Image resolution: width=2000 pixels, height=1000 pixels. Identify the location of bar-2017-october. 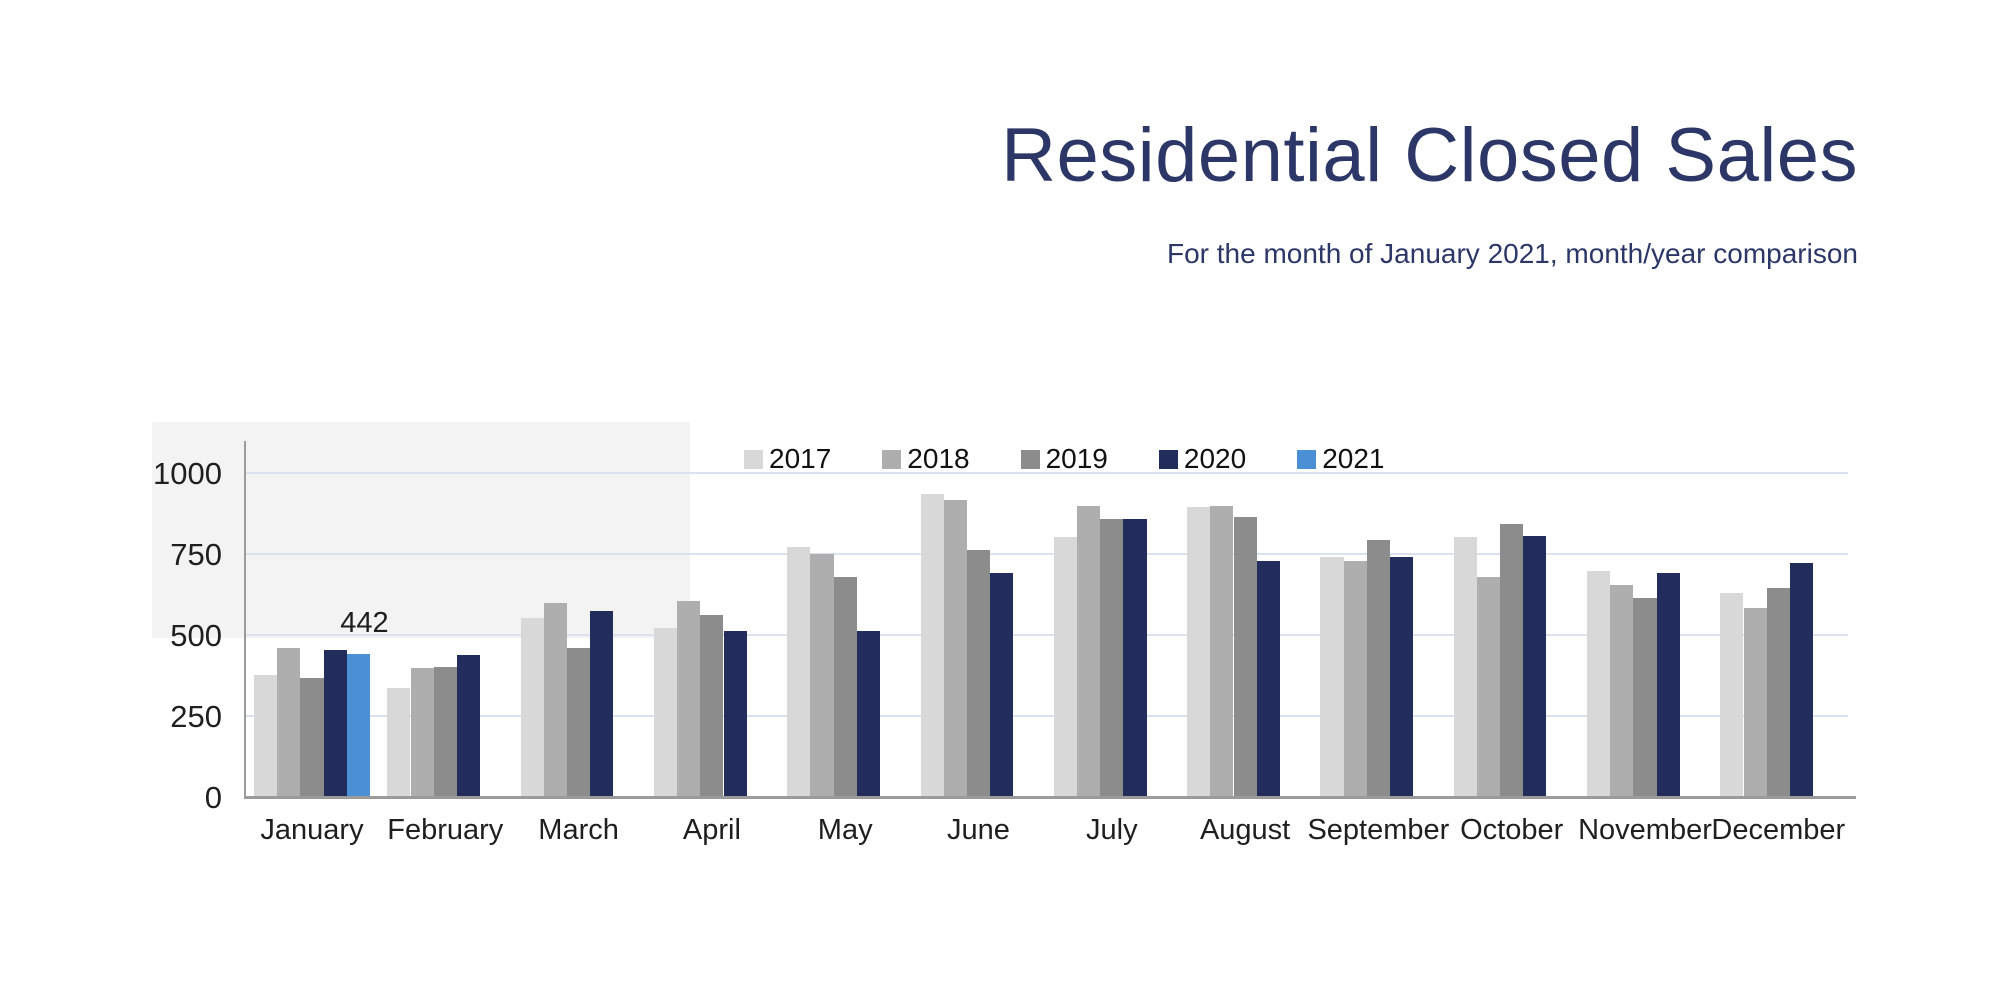
(1465, 666).